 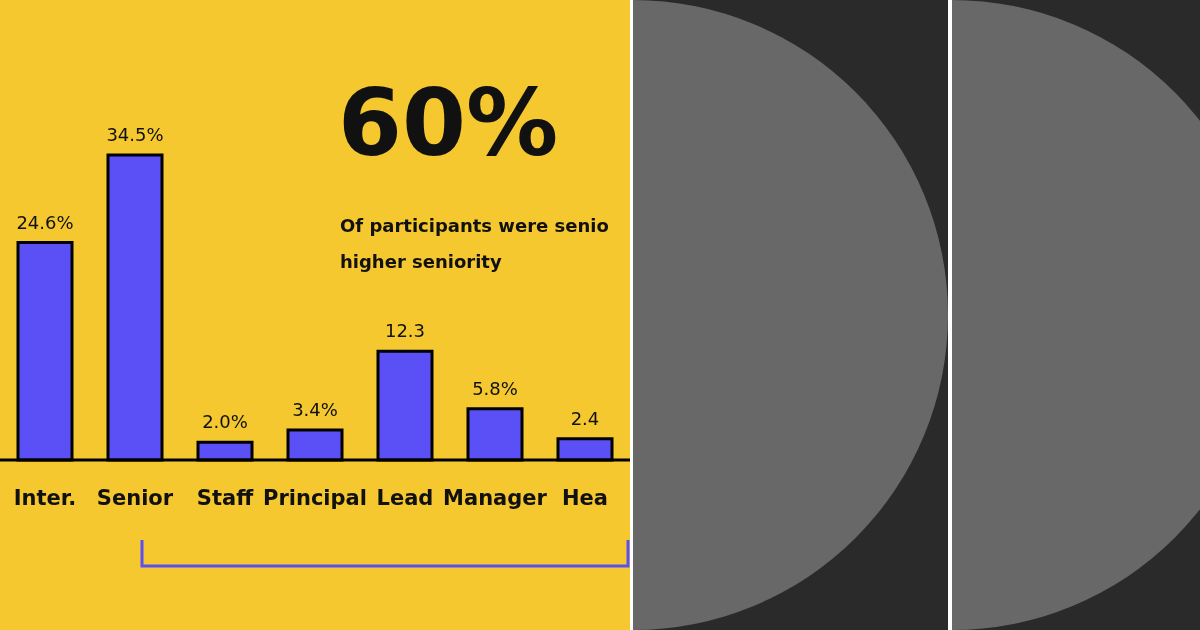 What do you see at coordinates (315, 409) in the screenshot?
I see `data-label: 3.4%` at bounding box center [315, 409].